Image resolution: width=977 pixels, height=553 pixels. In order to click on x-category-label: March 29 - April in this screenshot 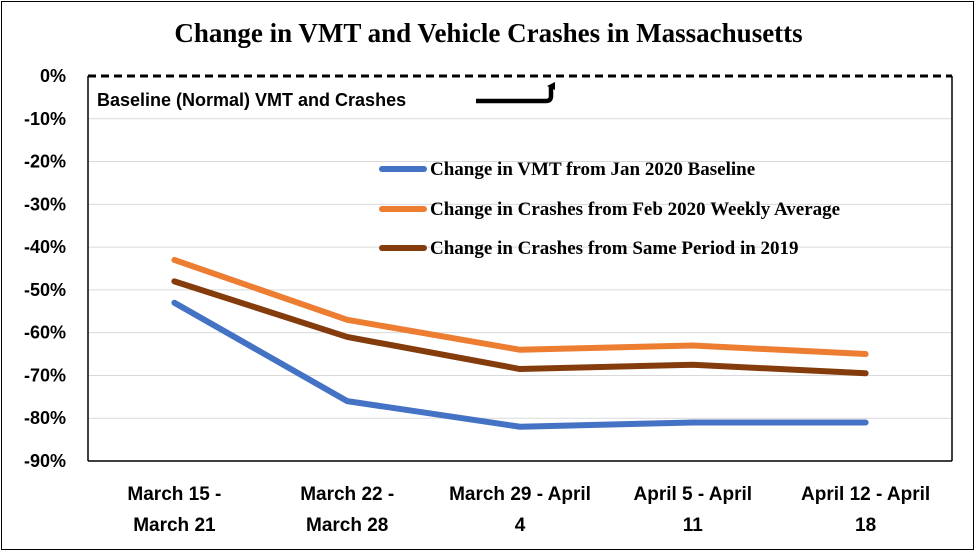, I will do `click(520, 494)`.